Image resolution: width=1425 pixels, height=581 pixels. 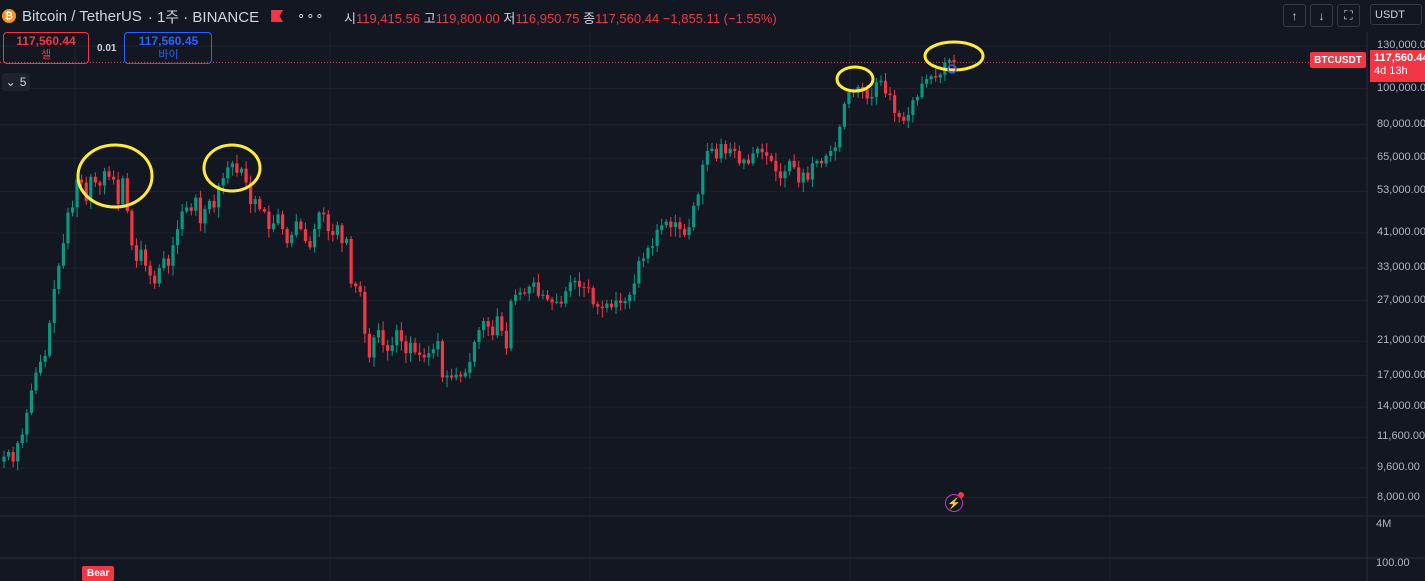 I want to click on symbol-selector: ₿ Bitcoin / TetherUS · 1주 · BINANCE ∘∘∘, so click(x=165, y=16).